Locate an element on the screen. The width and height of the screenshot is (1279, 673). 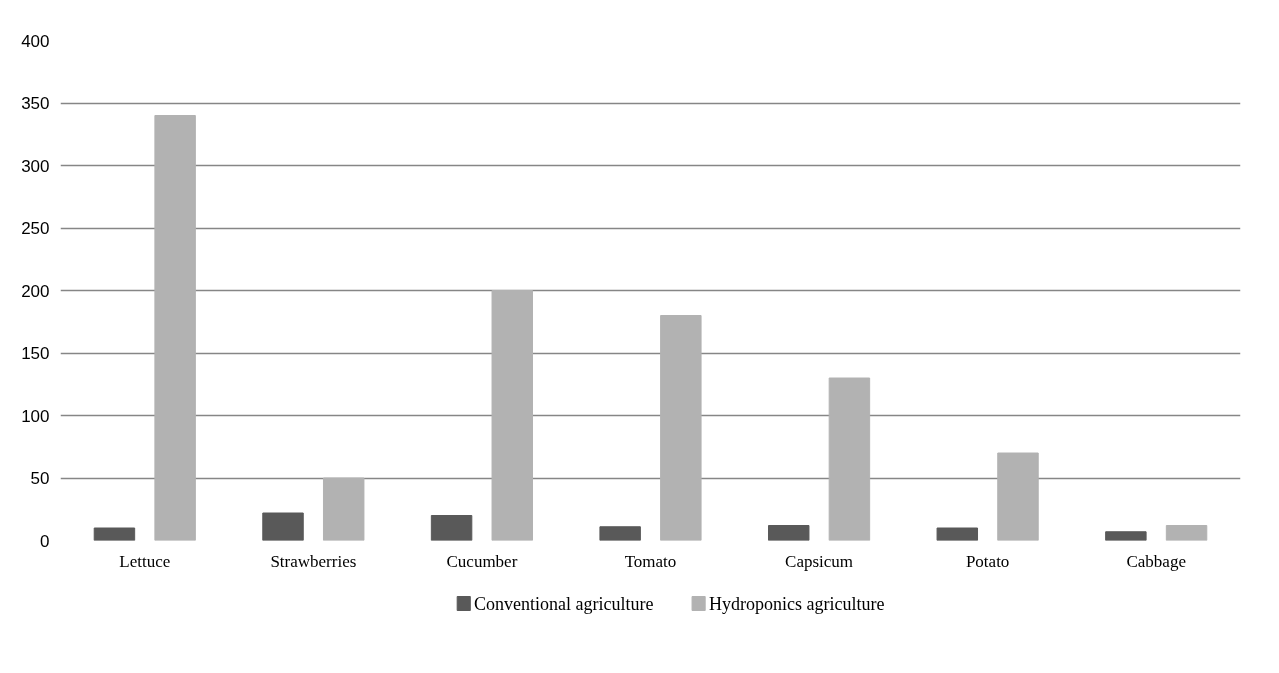
y-tick-label: 350 is located at coordinates (35, 103).